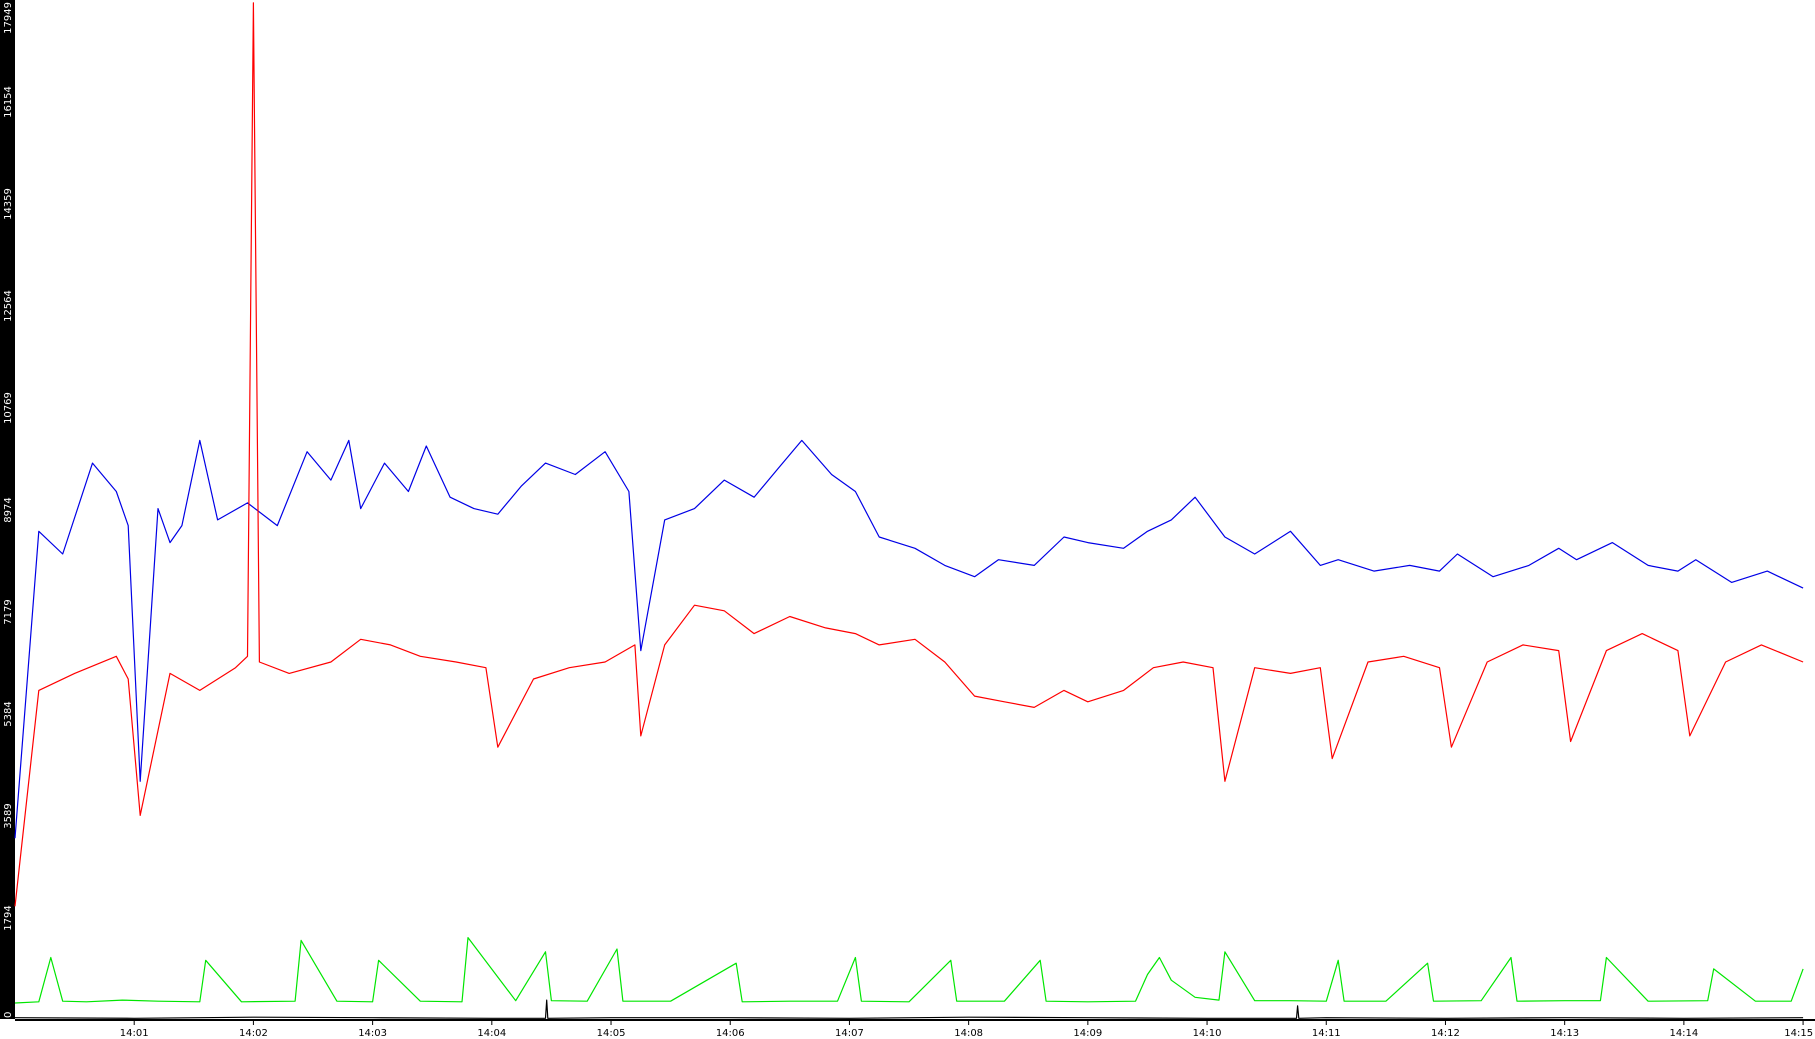 Image resolution: width=1815 pixels, height=1039 pixels. I want to click on series-line-green, so click(909, 970).